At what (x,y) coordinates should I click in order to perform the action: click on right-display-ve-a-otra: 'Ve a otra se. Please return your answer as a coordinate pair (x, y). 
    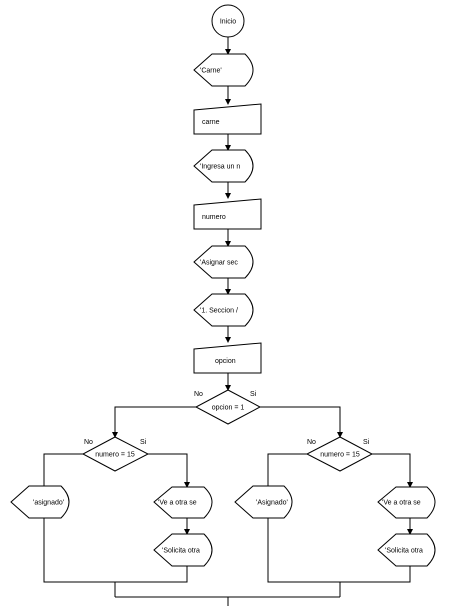
    Looking at the image, I should click on (406, 502).